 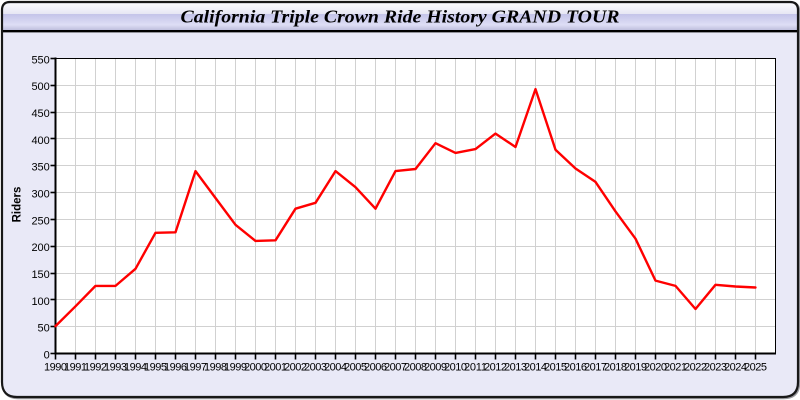 What do you see at coordinates (18, 205) in the screenshot?
I see `svg-text: Riders` at bounding box center [18, 205].